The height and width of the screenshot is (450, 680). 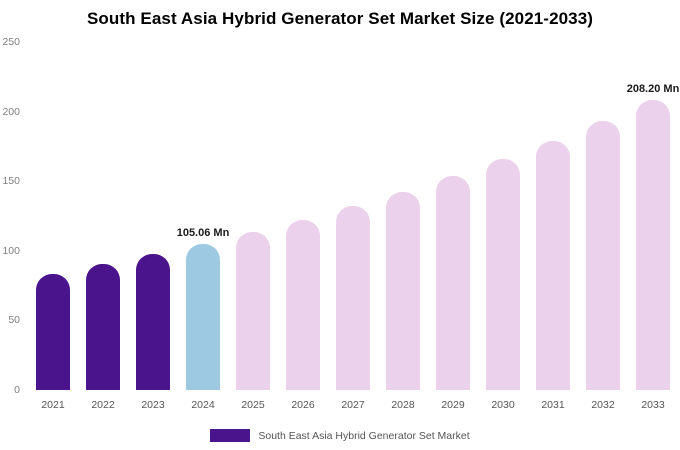 I want to click on x-tick-2022: 2022, so click(x=103, y=405).